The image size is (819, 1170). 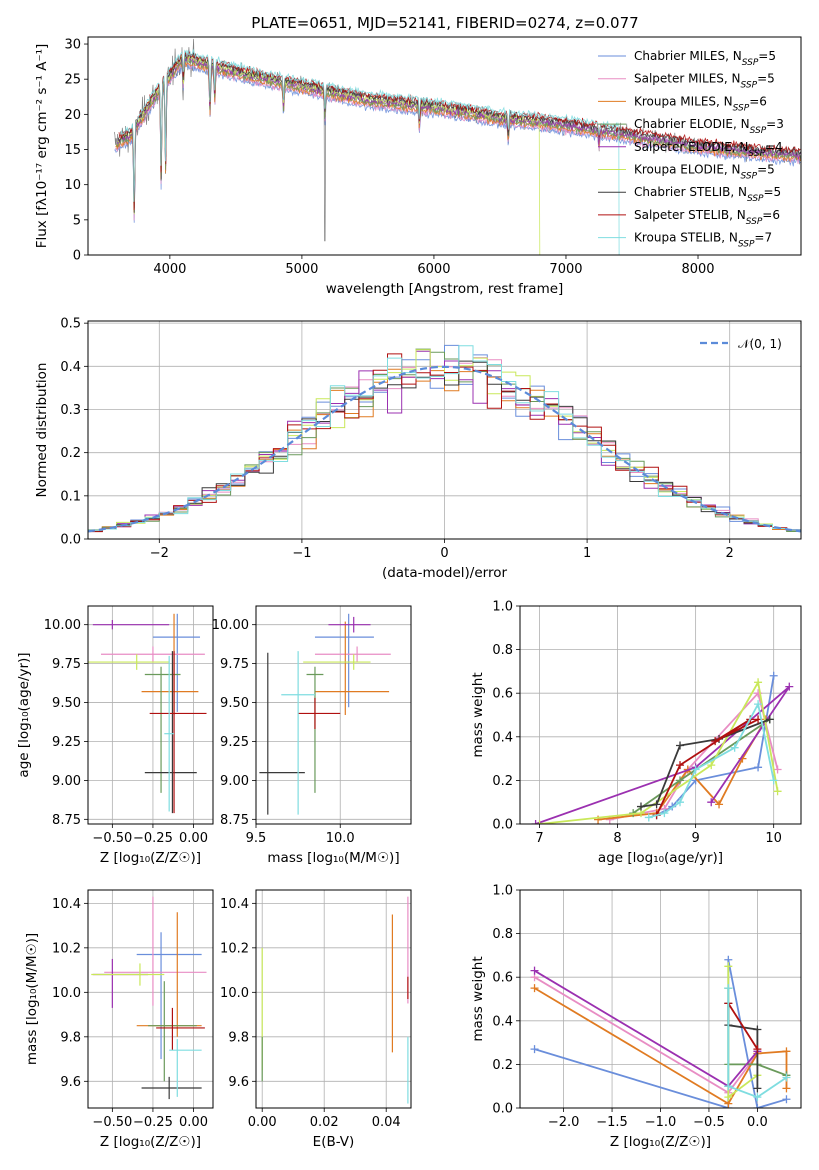 I want to click on y-axis-label: Normed distribution, so click(x=42, y=430).